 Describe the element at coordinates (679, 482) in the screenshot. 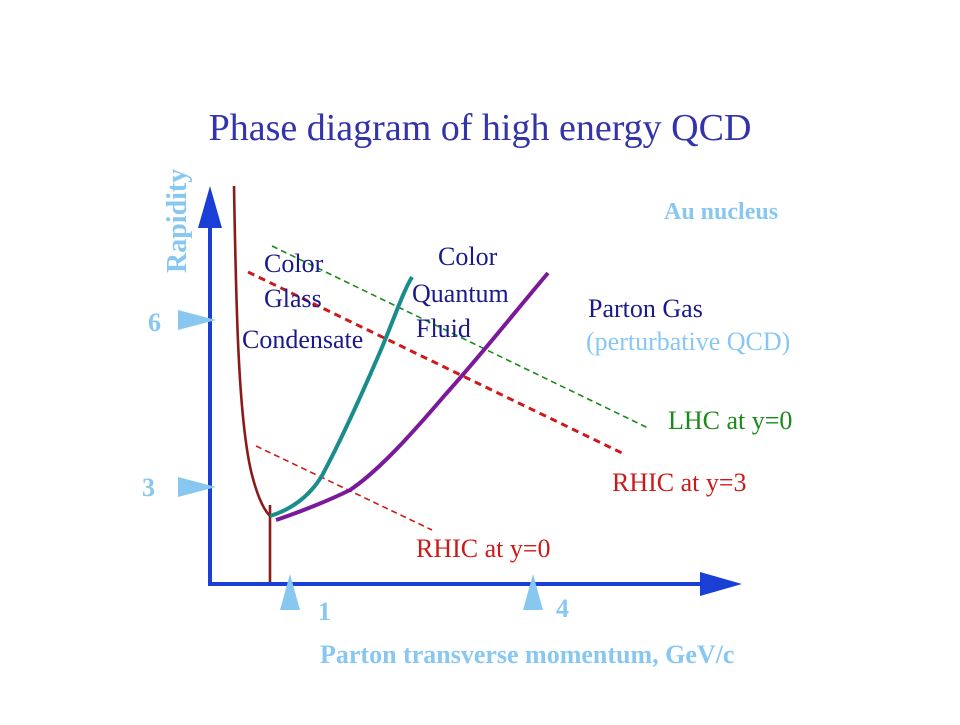

I see `rhic3-label: RHIC at y=3` at that location.